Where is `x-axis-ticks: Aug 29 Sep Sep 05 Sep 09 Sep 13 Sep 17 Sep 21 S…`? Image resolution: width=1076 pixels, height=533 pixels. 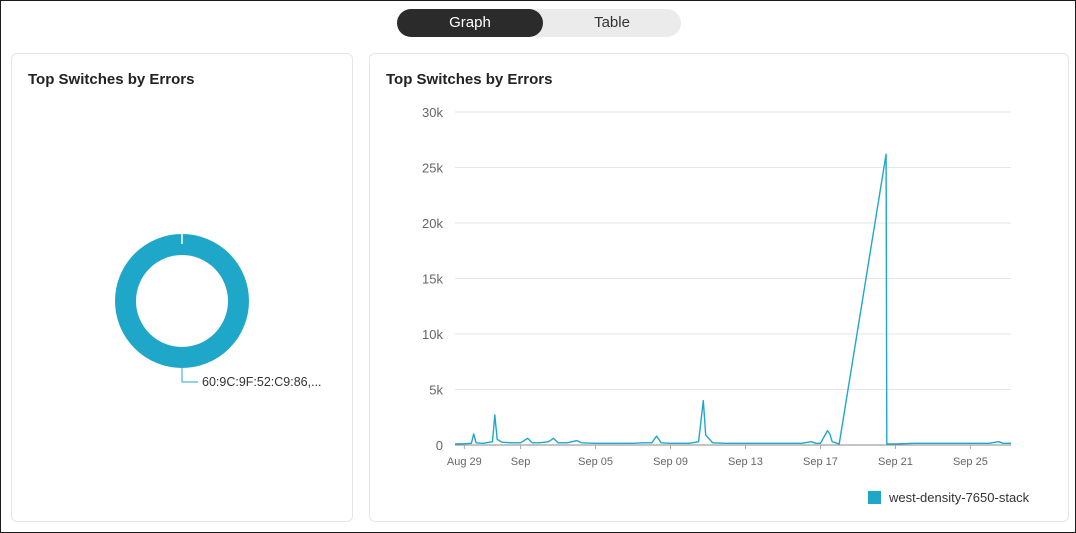
x-axis-ticks: Aug 29 Sep Sep 05 Sep 09 Sep 13 Sep 17 Sep 21 S… is located at coordinates (717, 456).